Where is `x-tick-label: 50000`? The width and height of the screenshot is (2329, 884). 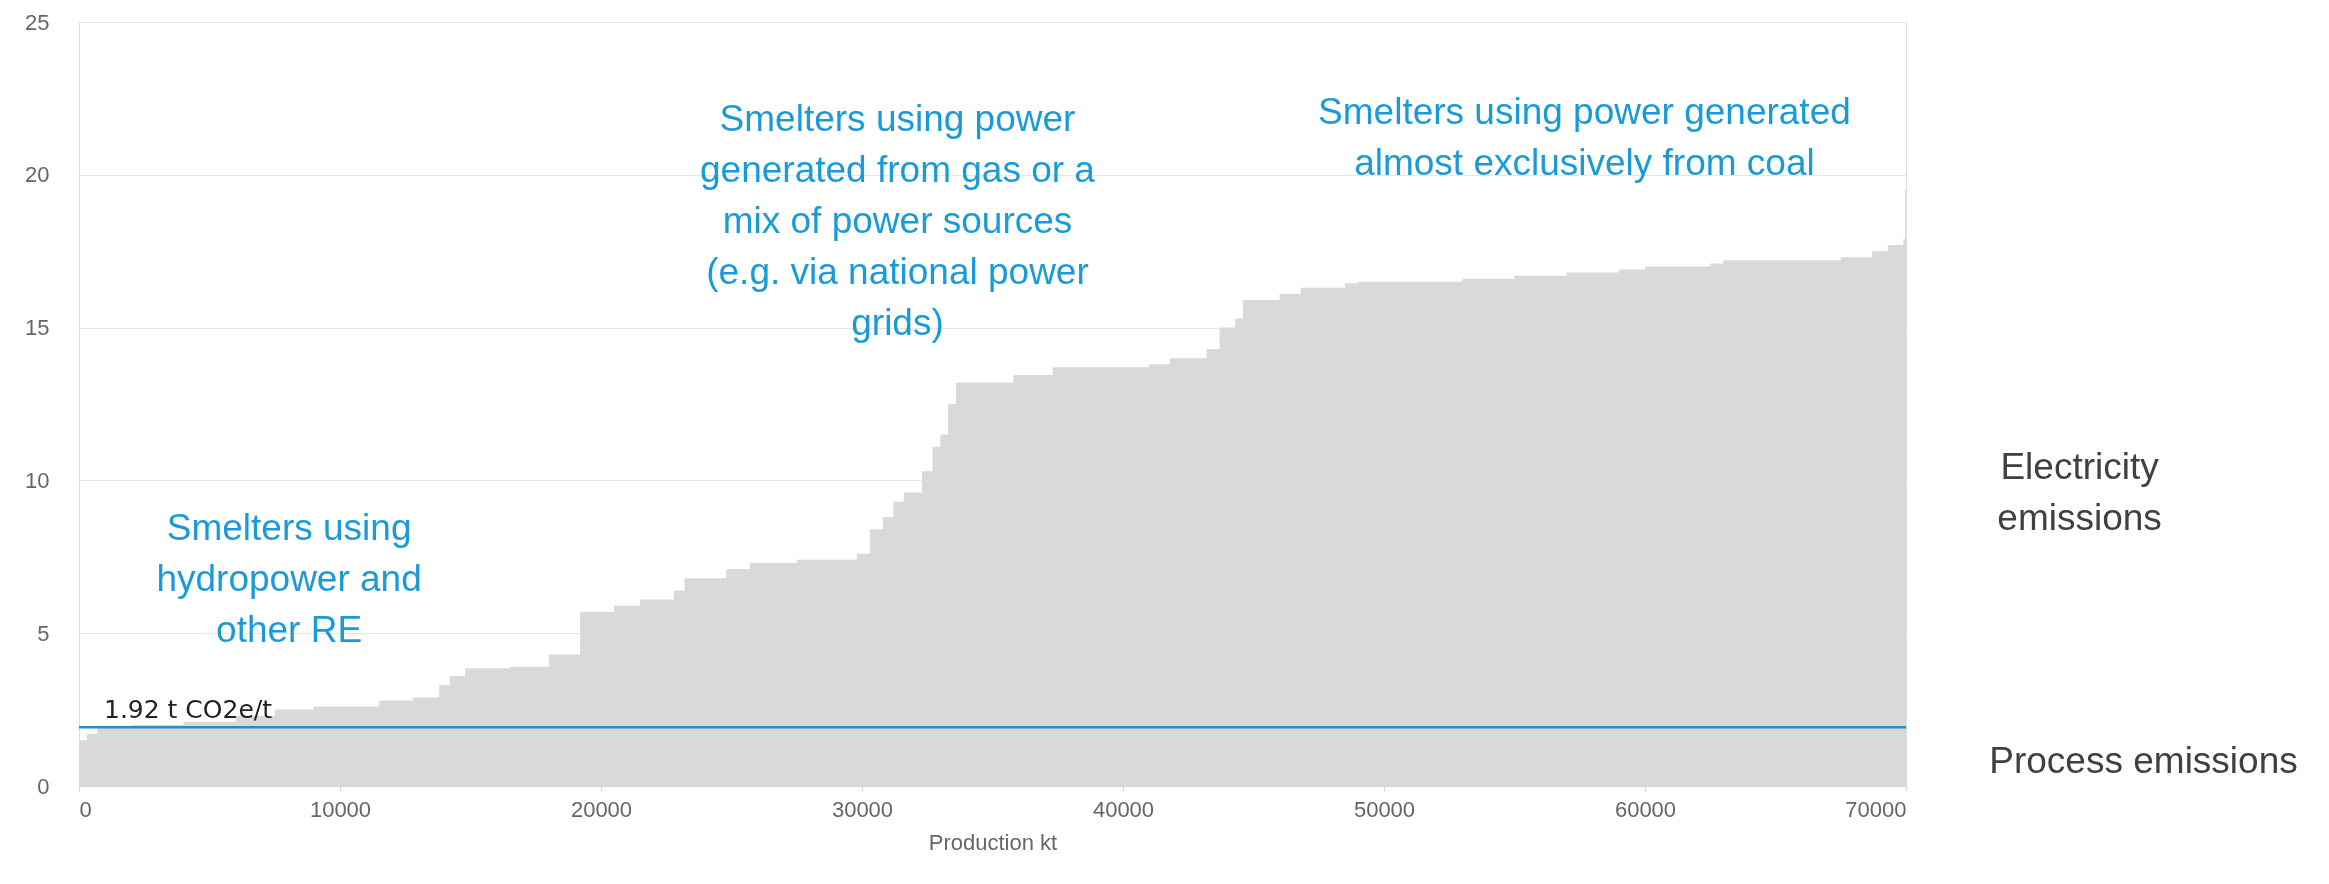
x-tick-label: 50000 is located at coordinates (1384, 809).